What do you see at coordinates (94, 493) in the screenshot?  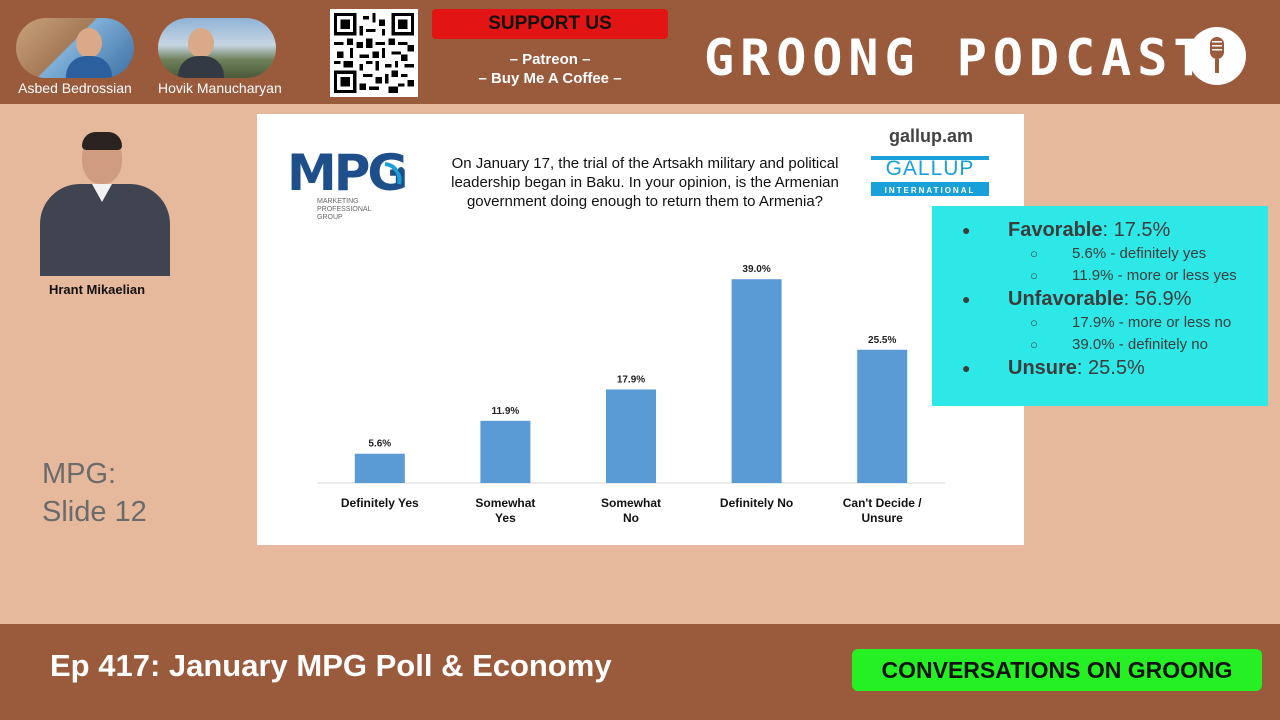 I see `slide-label: MPG: Slide 12` at bounding box center [94, 493].